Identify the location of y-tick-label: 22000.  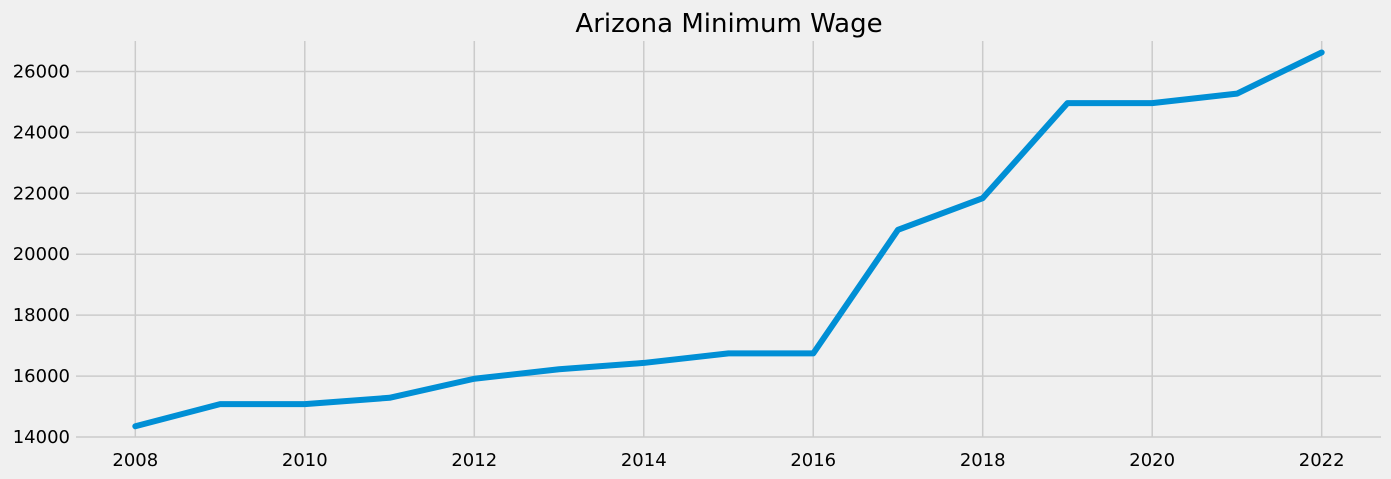
(41, 193).